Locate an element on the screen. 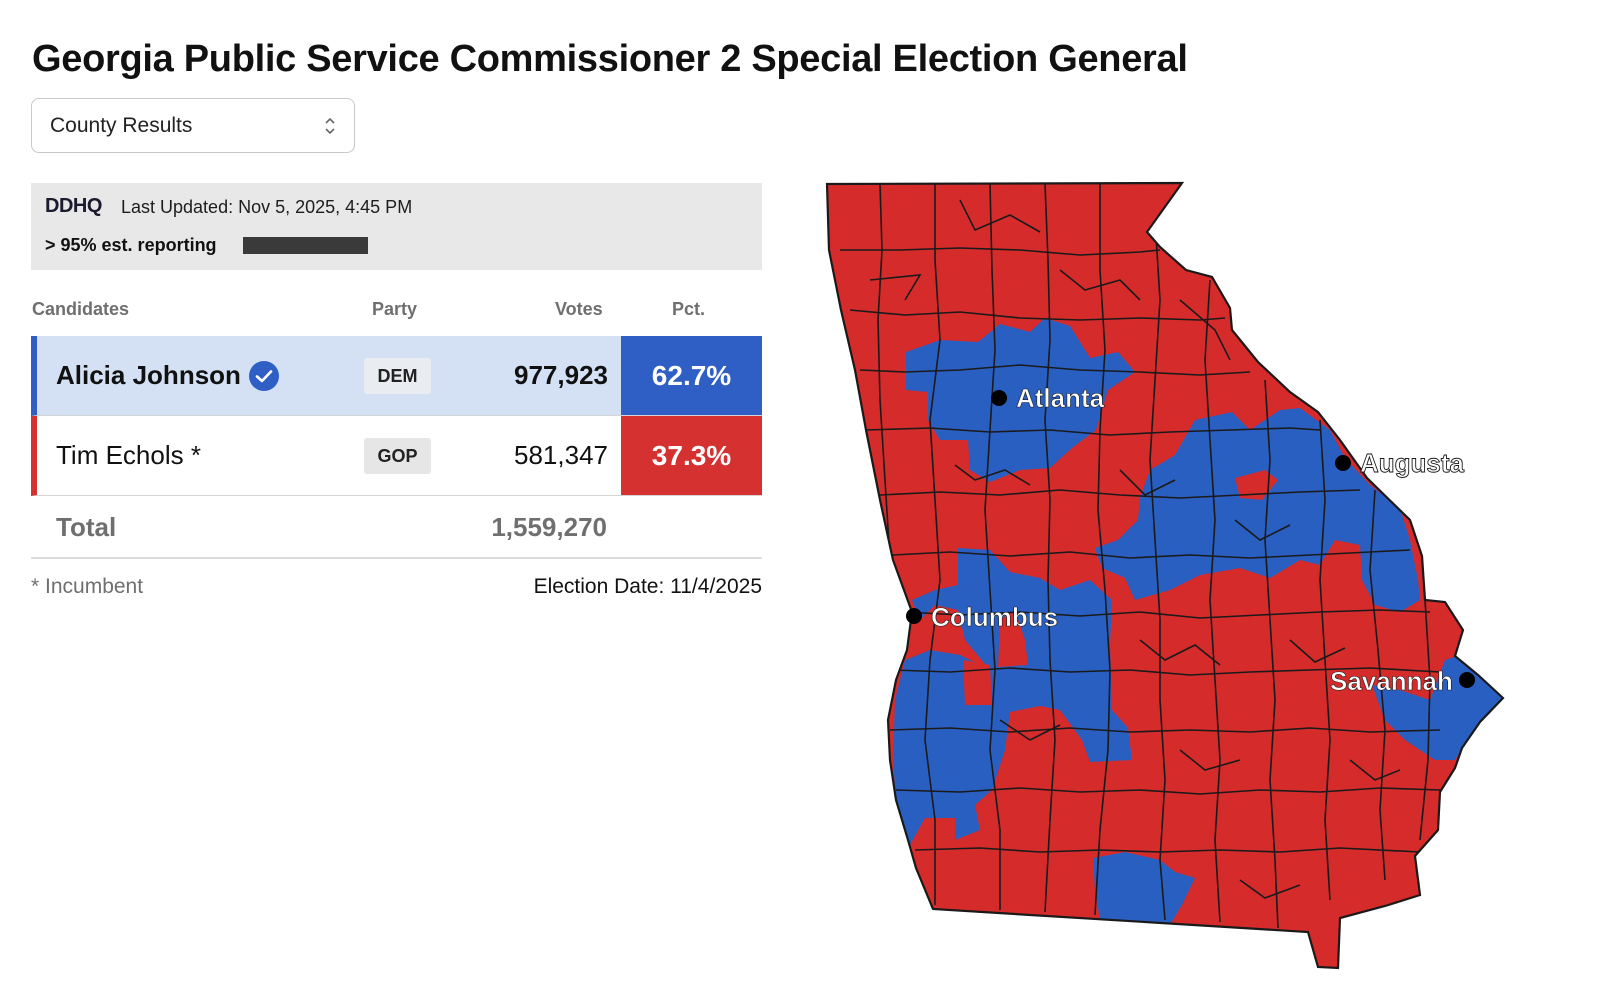  results-view-select-value: County Results is located at coordinates (121, 125).